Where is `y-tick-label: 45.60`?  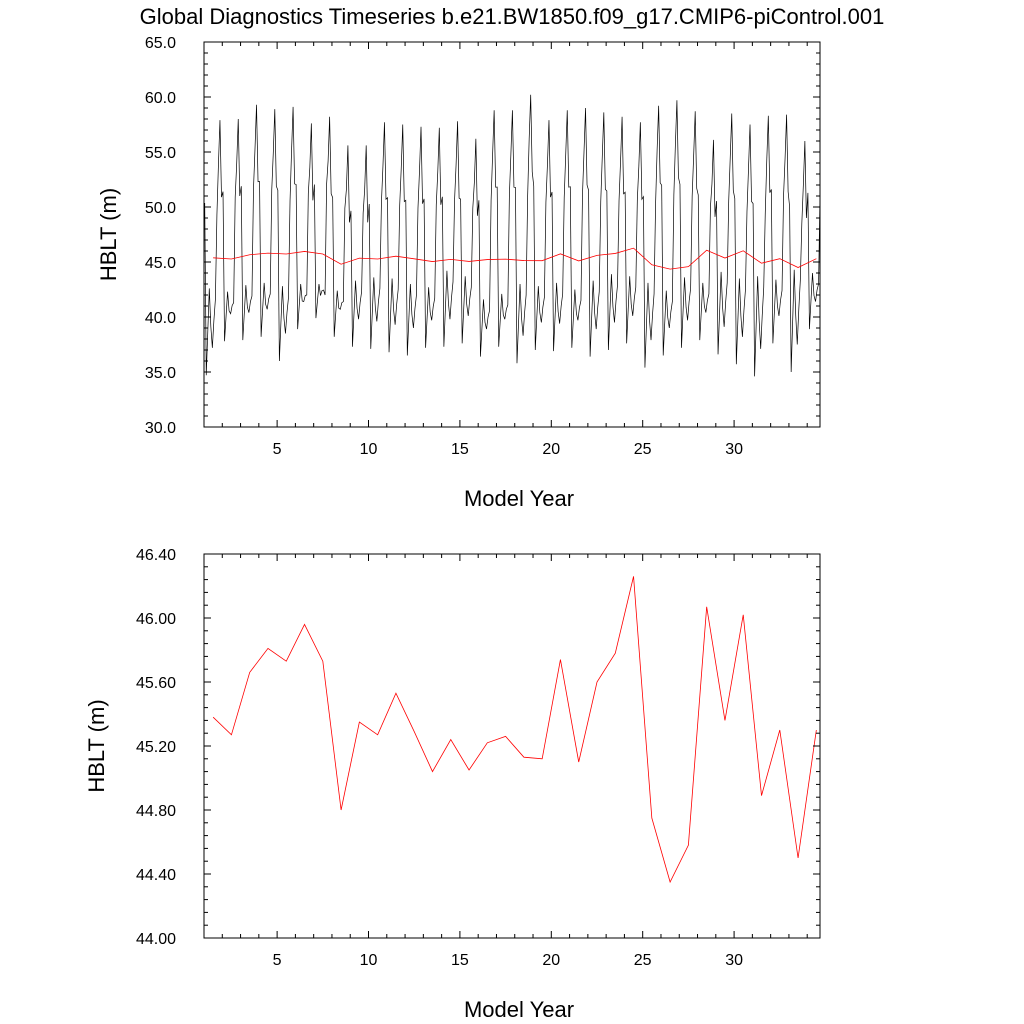 y-tick-label: 45.60 is located at coordinates (156, 683).